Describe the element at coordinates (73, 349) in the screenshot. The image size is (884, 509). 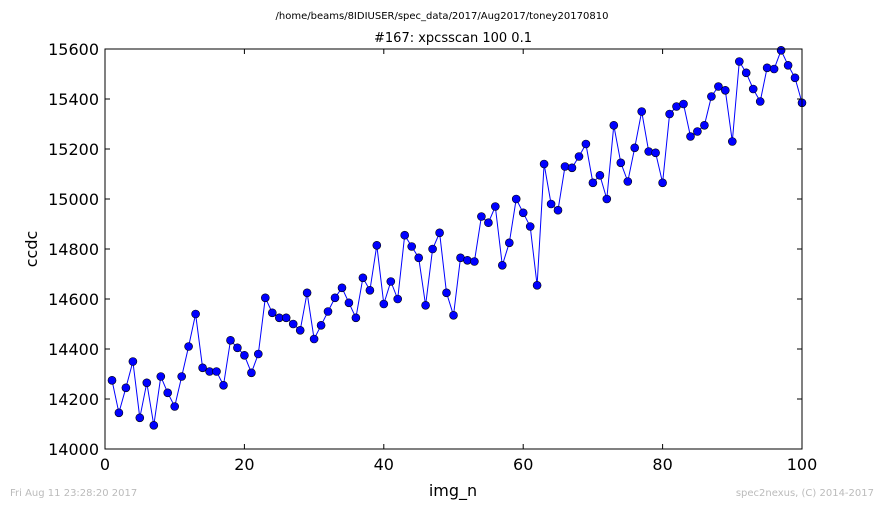
I see `y-tick-label: 14400` at that location.